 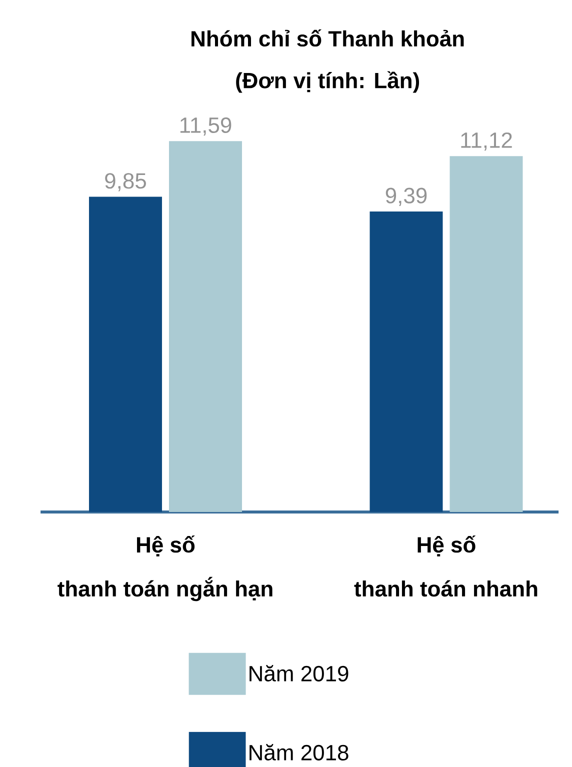 I want to click on data-label: 9,85, so click(x=125, y=182).